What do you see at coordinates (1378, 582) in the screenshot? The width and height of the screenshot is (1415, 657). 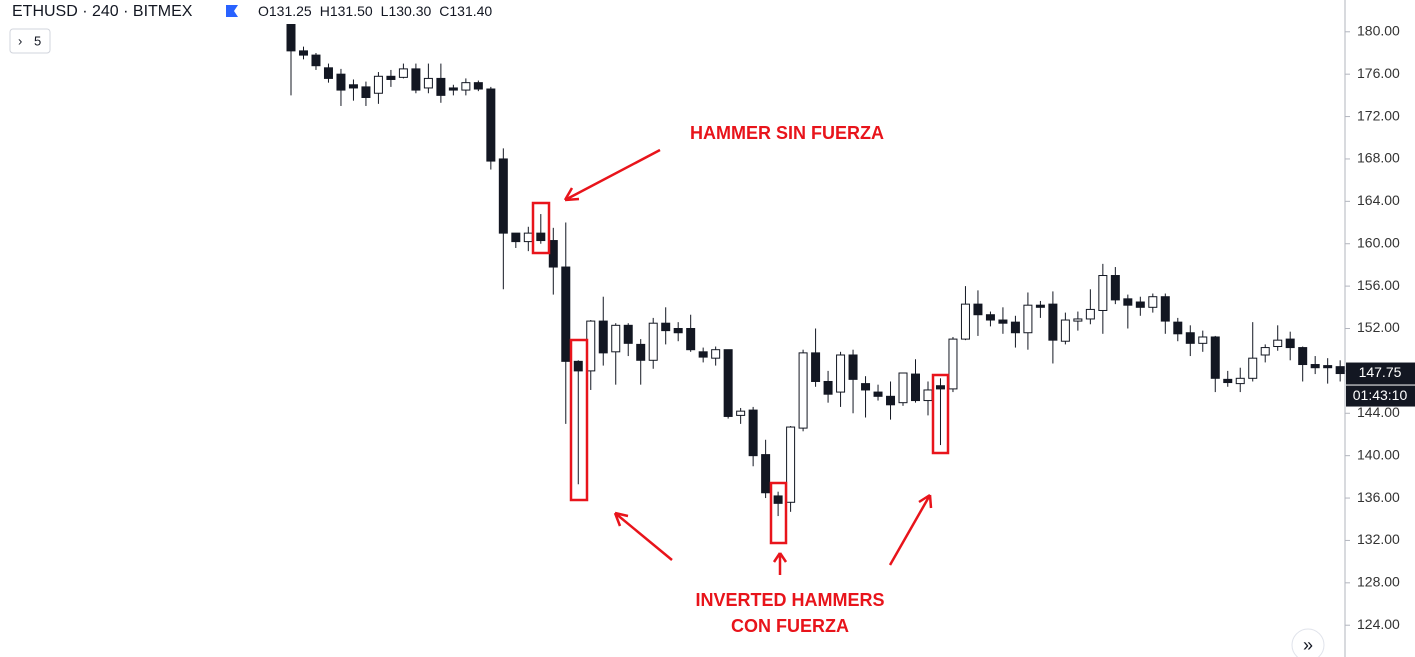 I see `y-tick-label: 128.00` at bounding box center [1378, 582].